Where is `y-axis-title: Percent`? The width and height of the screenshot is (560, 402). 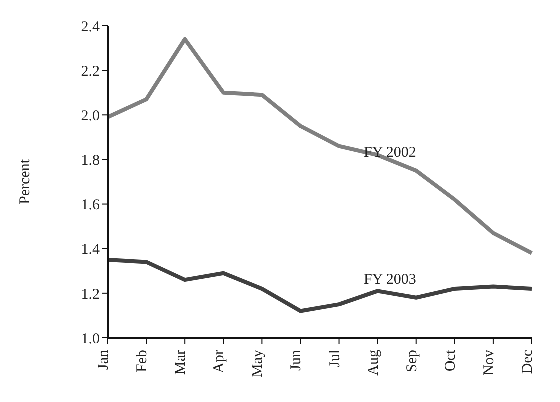 y-axis-title: Percent is located at coordinates (25, 181).